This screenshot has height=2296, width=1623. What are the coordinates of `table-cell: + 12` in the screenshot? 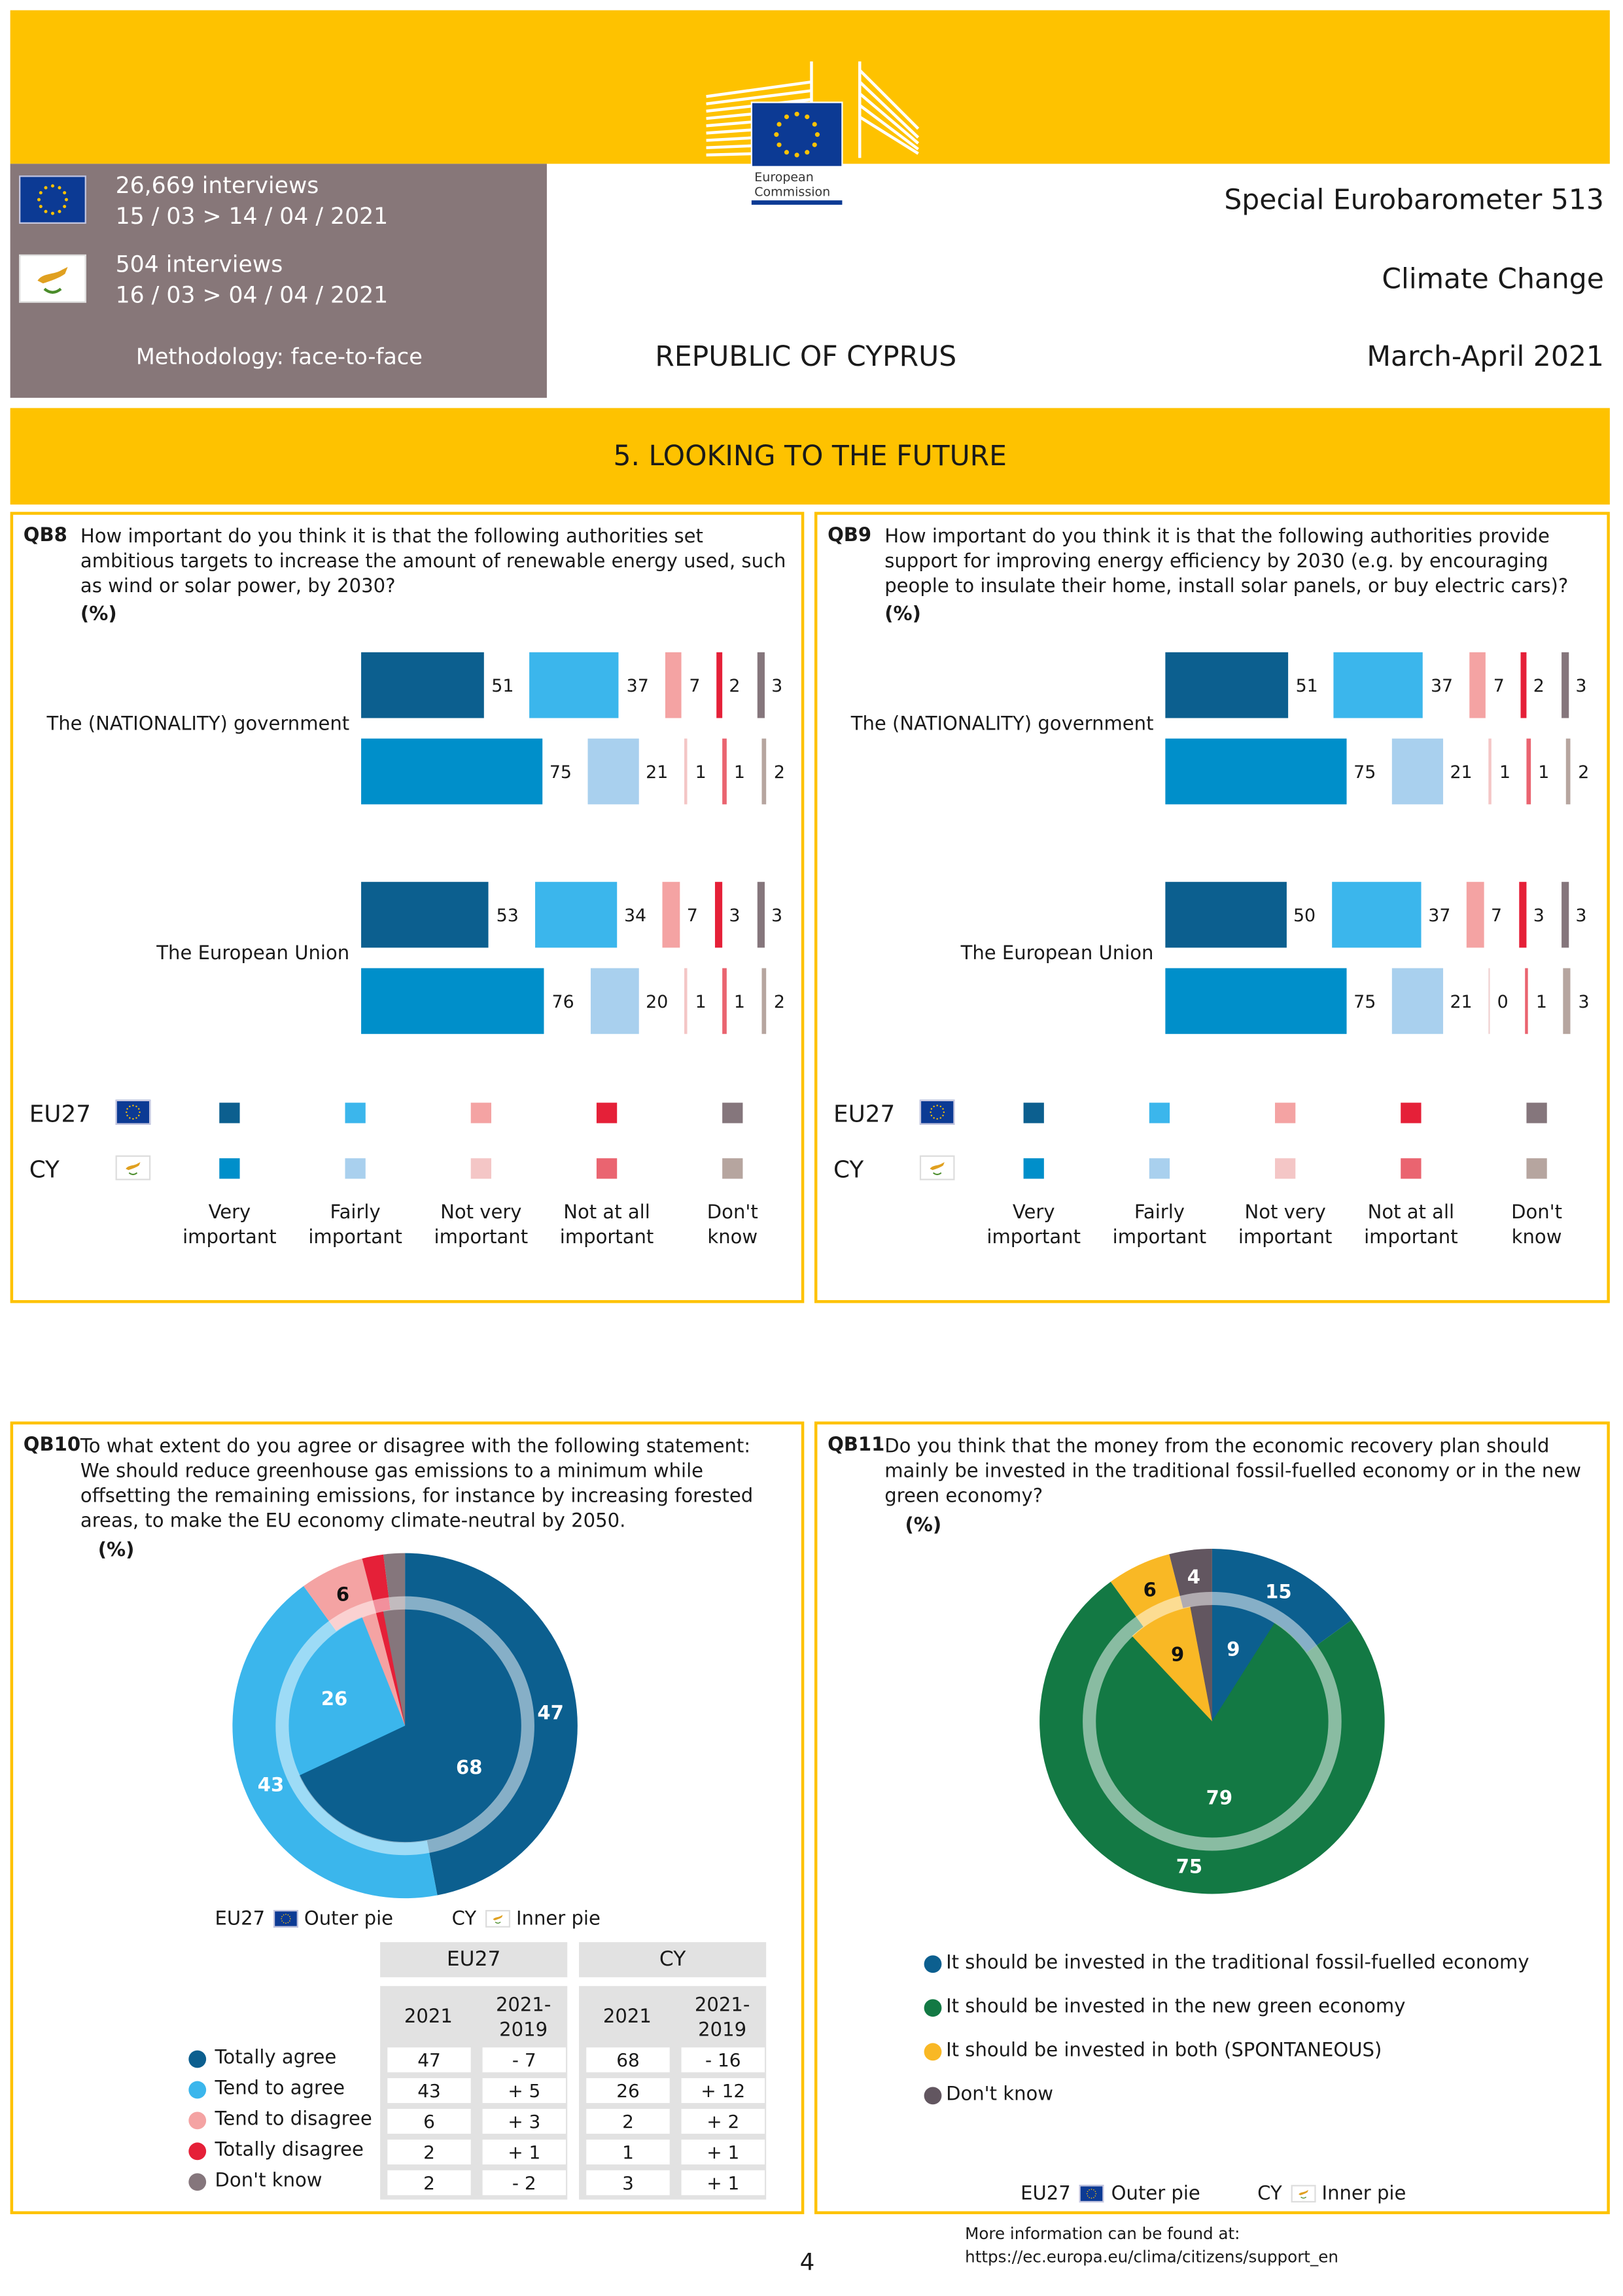 It's located at (723, 2091).